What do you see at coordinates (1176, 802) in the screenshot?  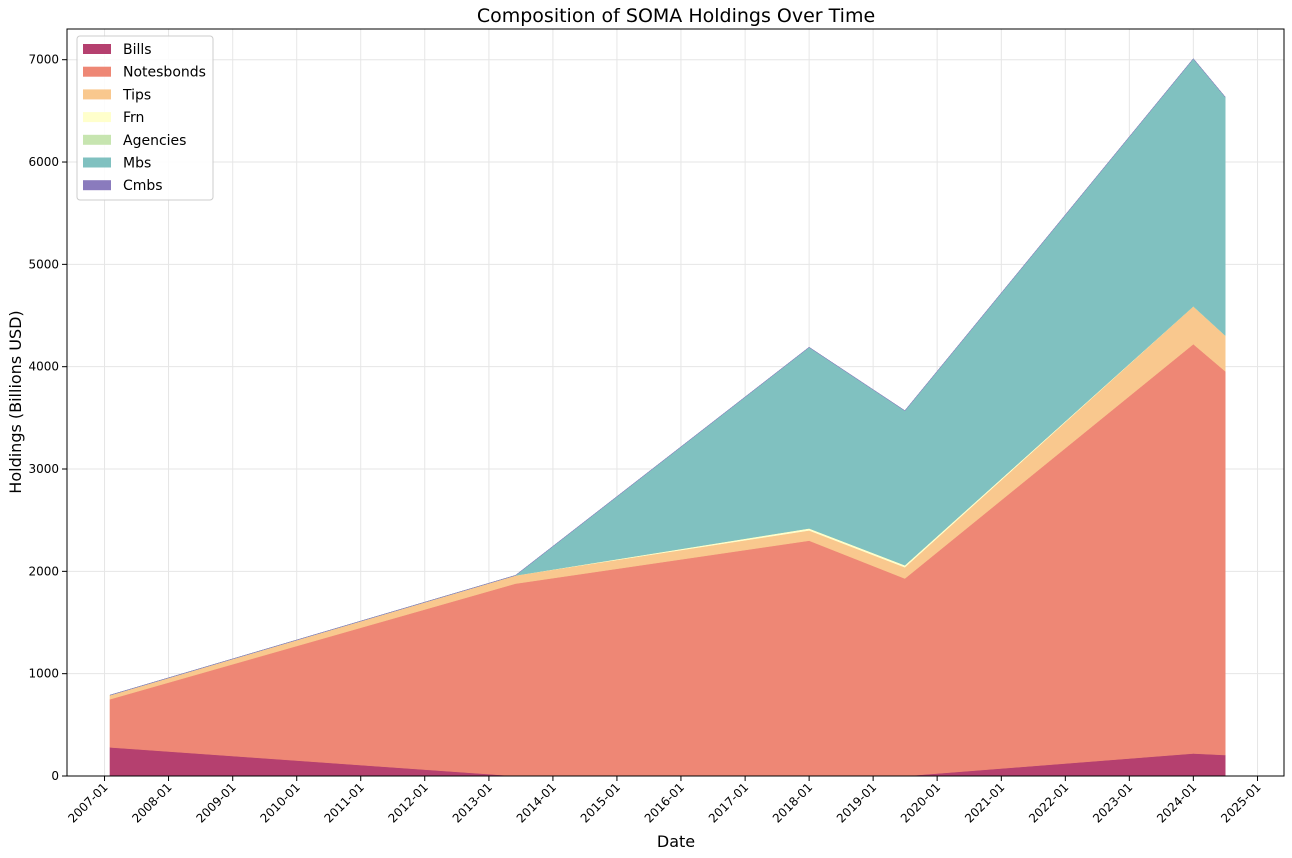 I see `x-tick-label: 2024-01` at bounding box center [1176, 802].